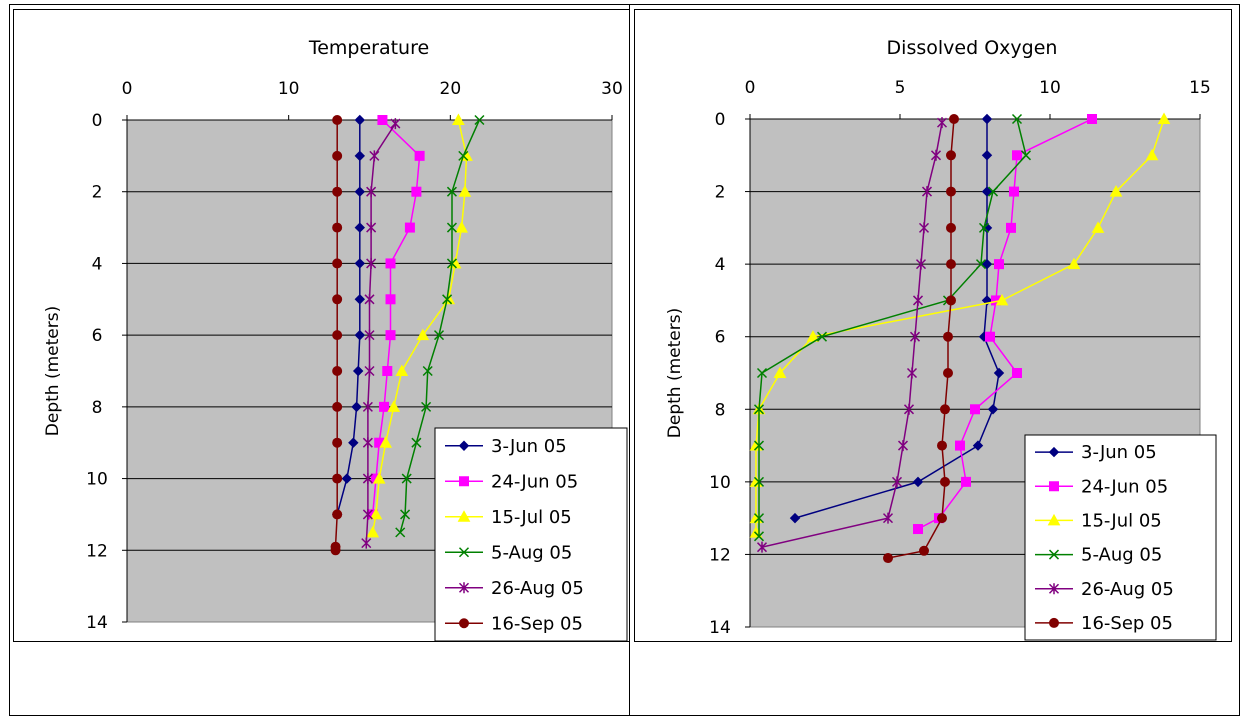 Image resolution: width=1247 pixels, height=719 pixels. I want to click on y-axis-label: Depth (meters), so click(53, 371).